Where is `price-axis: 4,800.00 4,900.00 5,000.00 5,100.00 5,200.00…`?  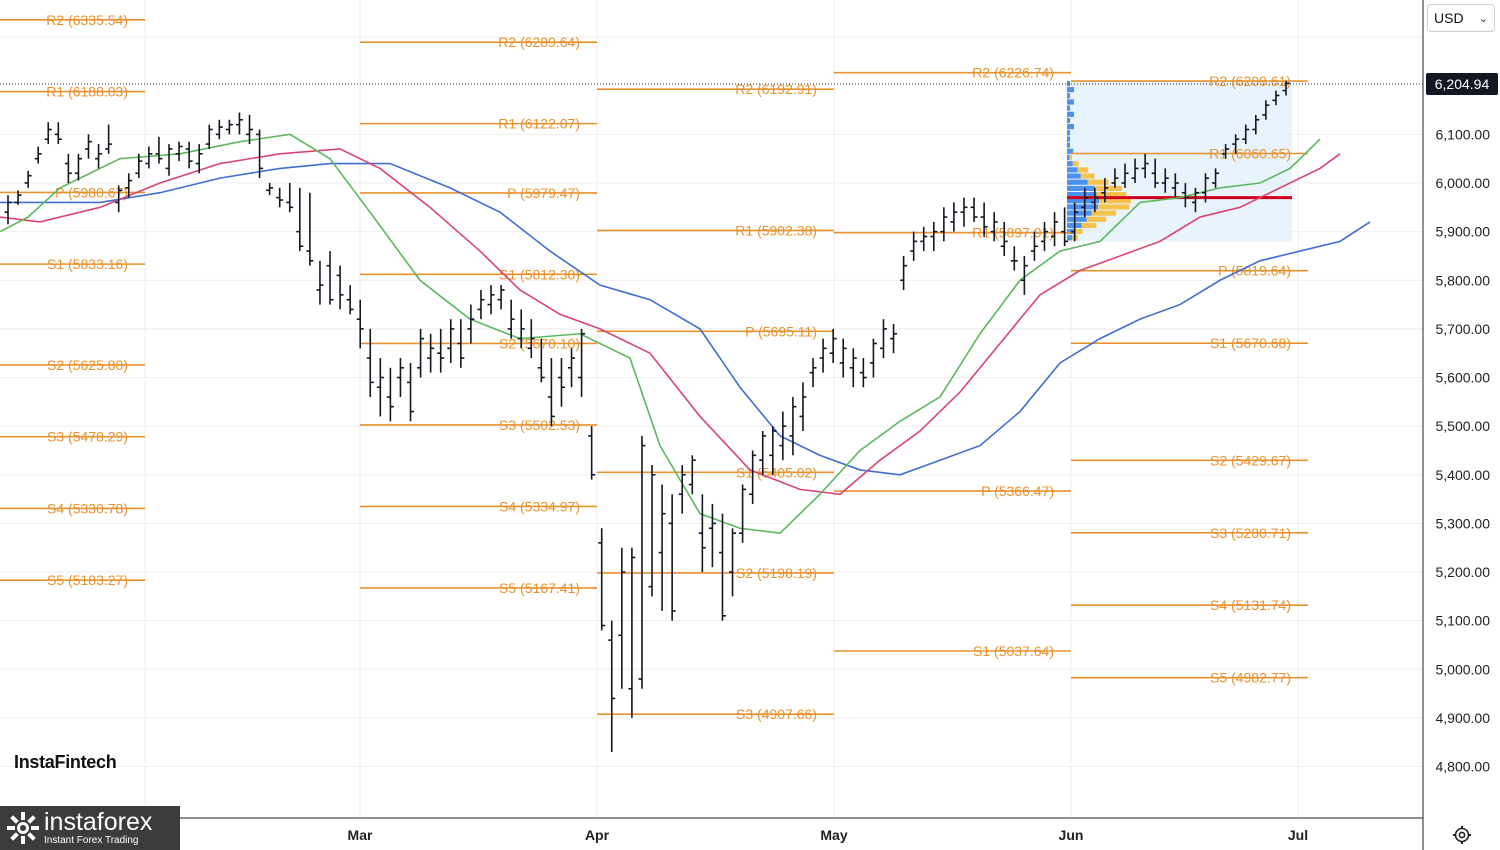 price-axis: 4,800.00 4,900.00 5,000.00 5,100.00 5,200.00… is located at coordinates (1463, 450).